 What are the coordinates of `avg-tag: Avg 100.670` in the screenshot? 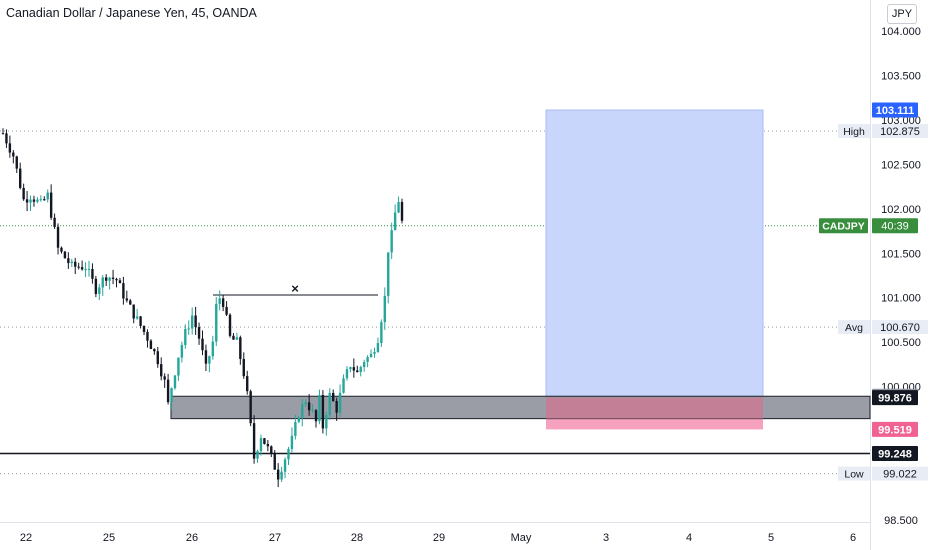 It's located at (883, 327).